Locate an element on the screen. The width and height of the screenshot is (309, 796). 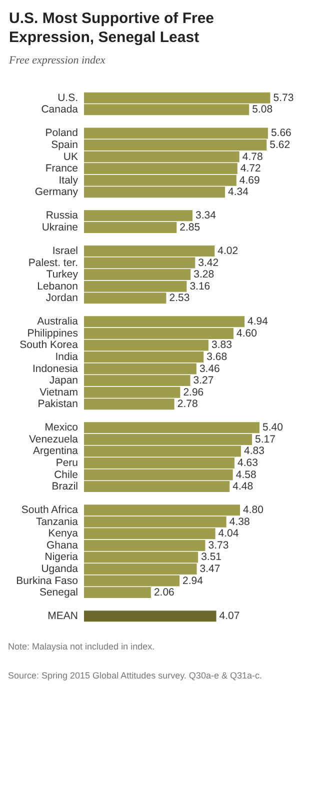
data-label: 3.83 is located at coordinates (221, 345).